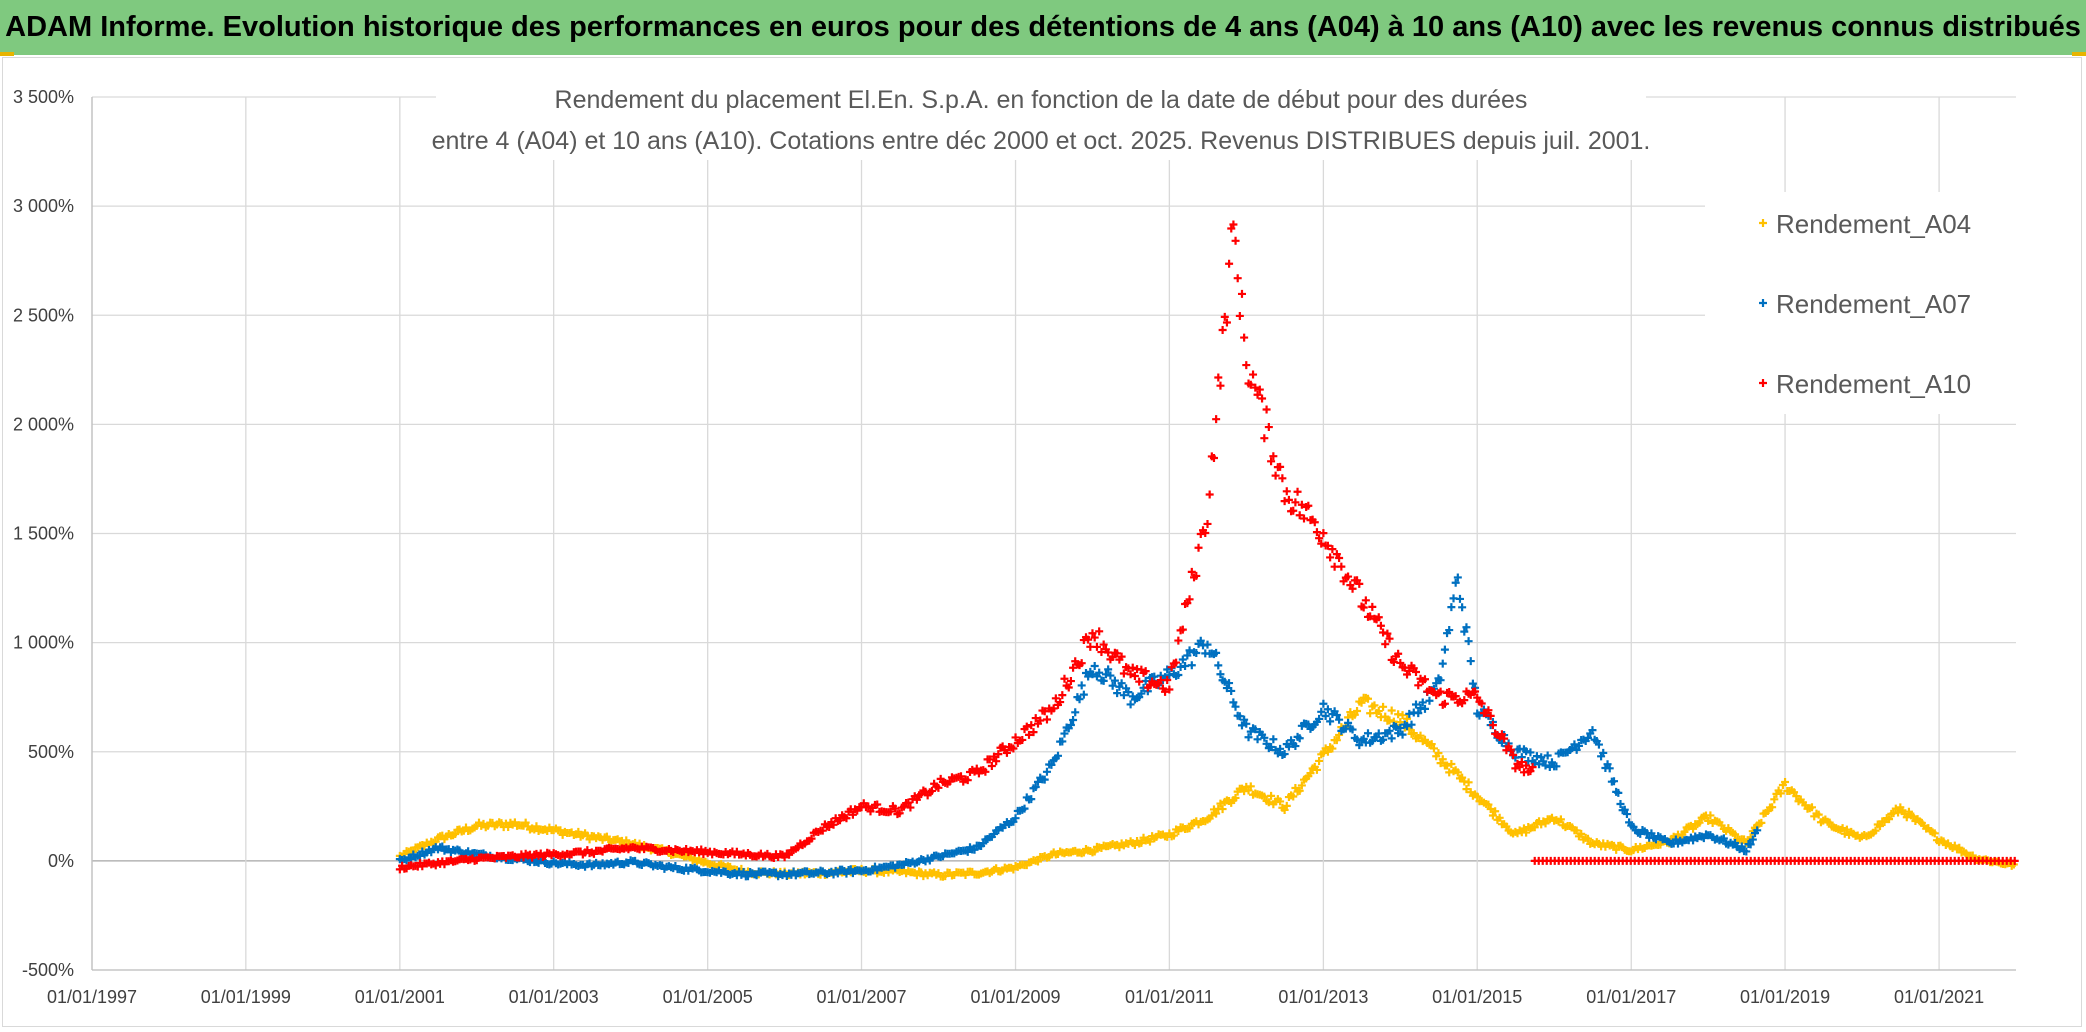 This screenshot has width=2086, height=1032. I want to click on legend-marker, so click(1763, 383).